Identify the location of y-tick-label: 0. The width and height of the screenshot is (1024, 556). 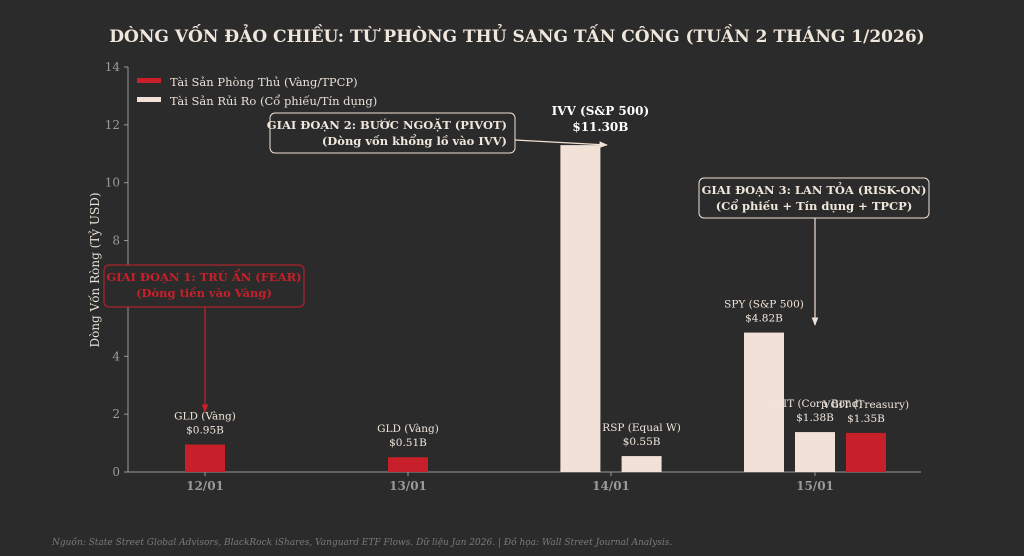
(116, 472).